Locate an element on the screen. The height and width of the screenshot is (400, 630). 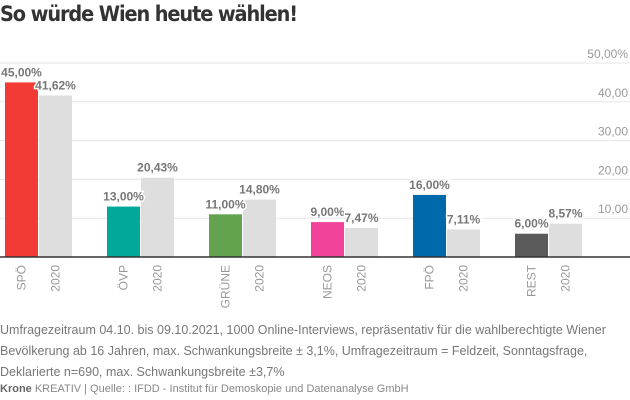
value-label: 14,80% is located at coordinates (259, 190).